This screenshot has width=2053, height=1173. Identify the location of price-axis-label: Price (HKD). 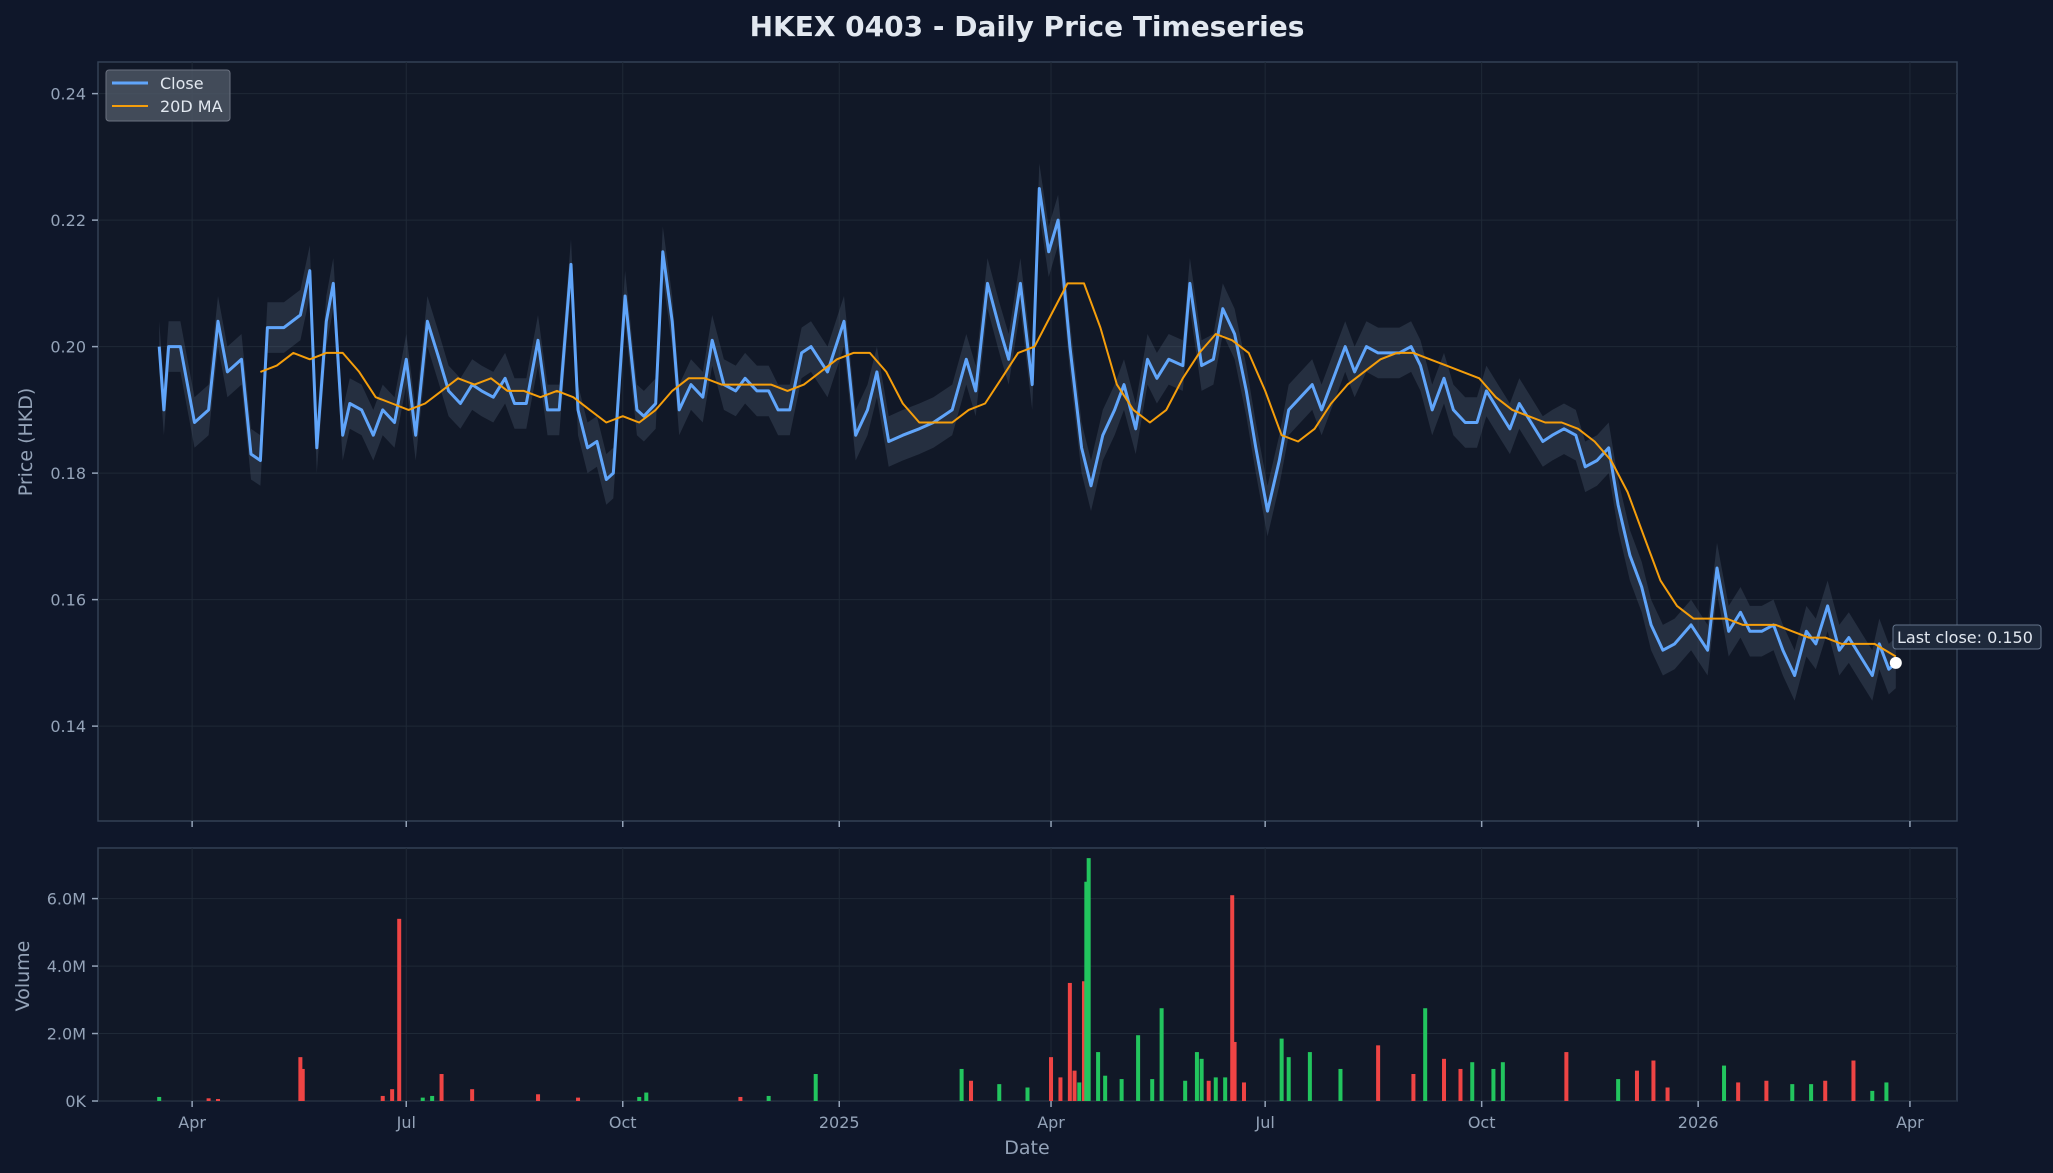
(26, 442).